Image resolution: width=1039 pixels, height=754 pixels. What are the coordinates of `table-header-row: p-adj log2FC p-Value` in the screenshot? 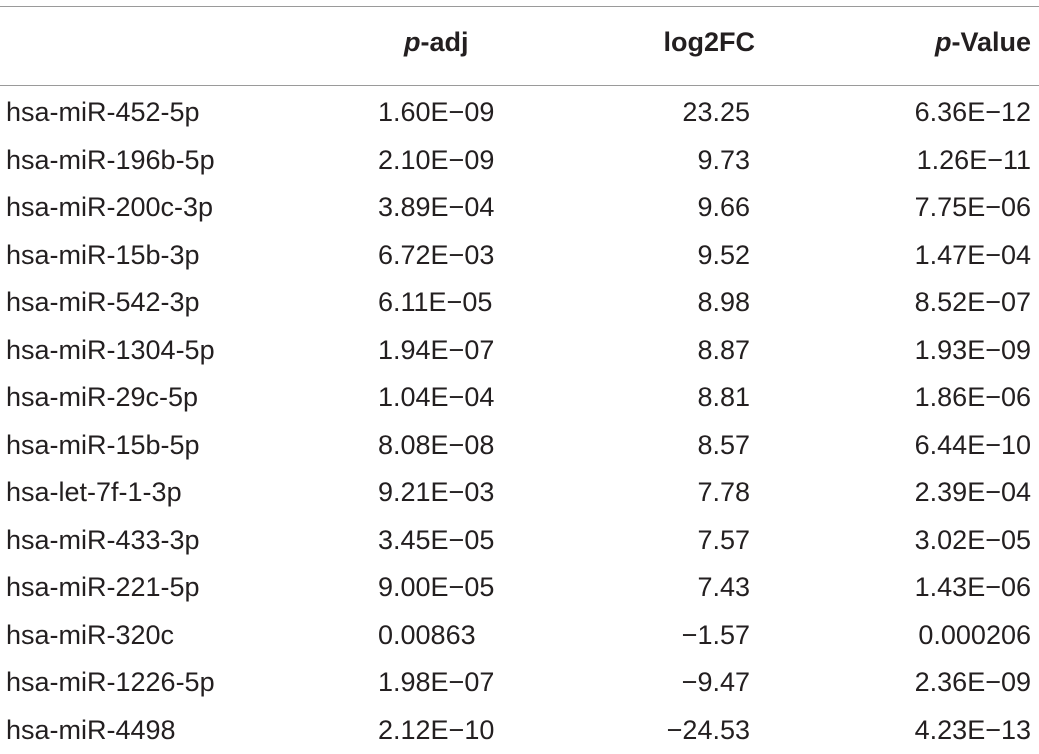 It's located at (519, 42).